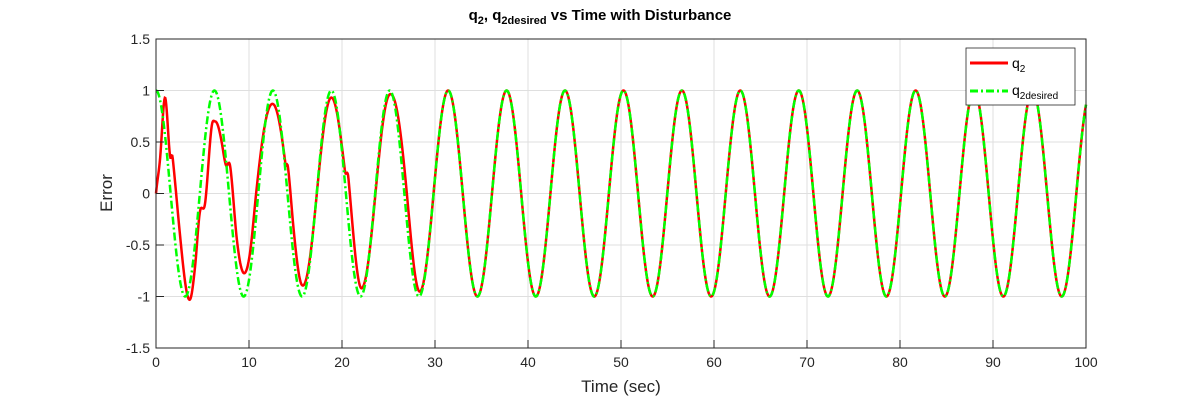 The width and height of the screenshot is (1200, 405). What do you see at coordinates (600, 17) in the screenshot?
I see `chart-title: q2, q2desired vs Time with Disturbance` at bounding box center [600, 17].